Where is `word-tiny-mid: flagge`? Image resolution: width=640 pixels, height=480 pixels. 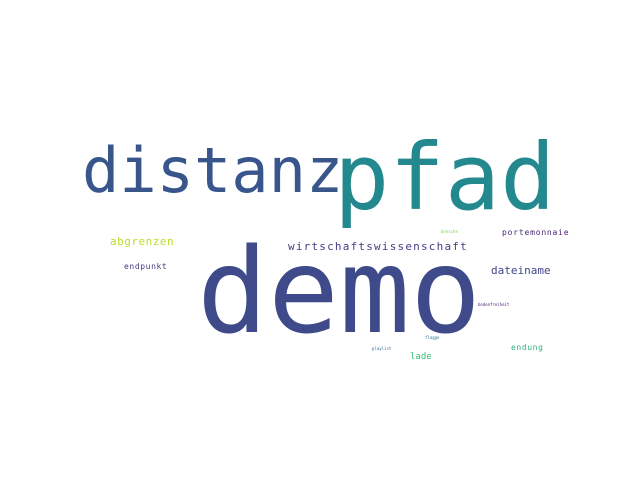 word-tiny-mid: flagge is located at coordinates (432, 337).